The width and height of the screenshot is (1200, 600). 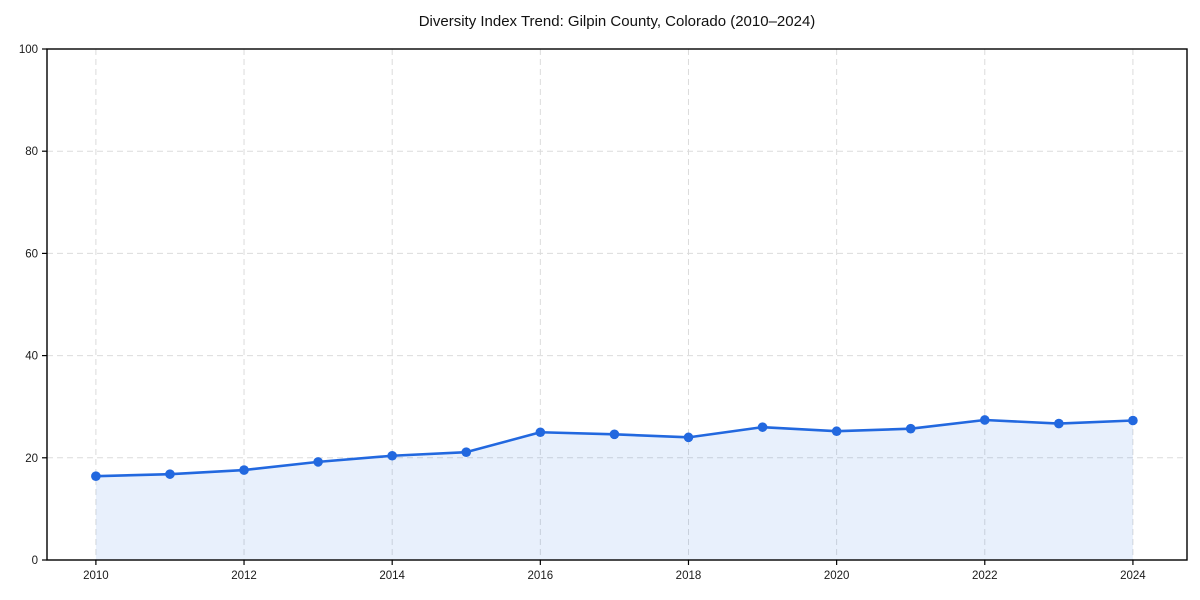 What do you see at coordinates (31, 357) in the screenshot?
I see `y-tick-label: 40` at bounding box center [31, 357].